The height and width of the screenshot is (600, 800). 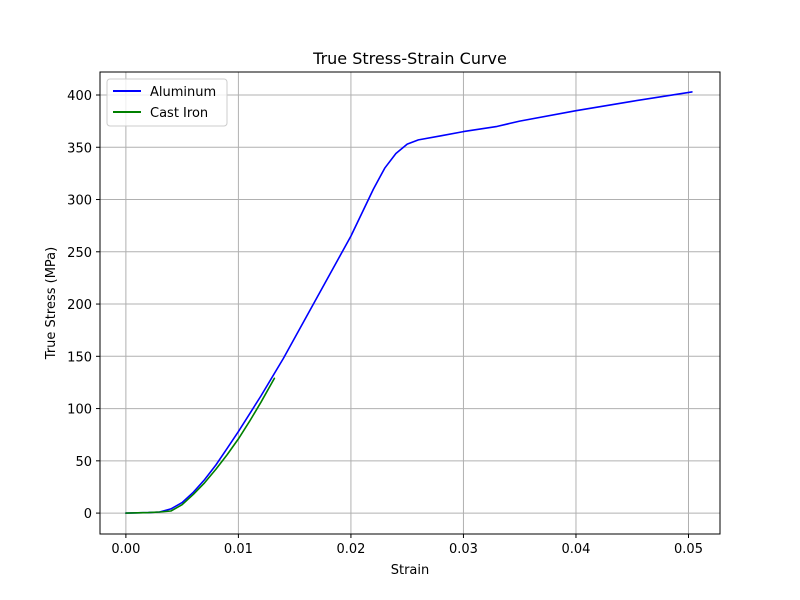 I want to click on y-tick-label: 400, so click(x=79, y=96).